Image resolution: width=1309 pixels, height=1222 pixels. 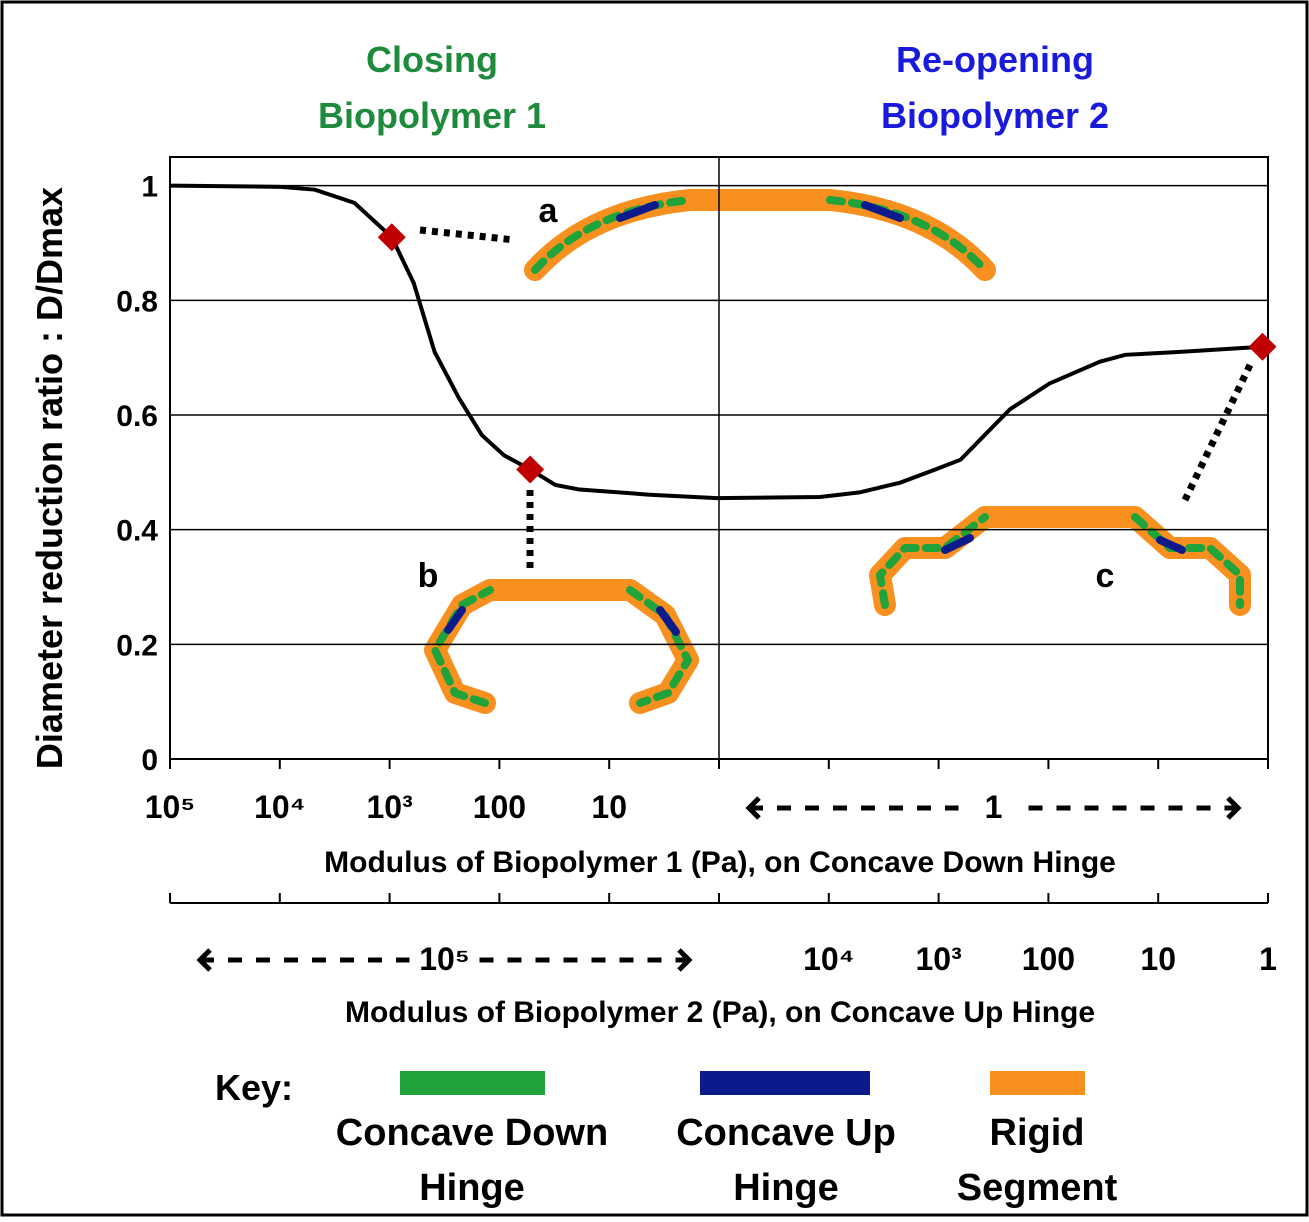 What do you see at coordinates (786, 1133) in the screenshot?
I see `key-label: Concave Up` at bounding box center [786, 1133].